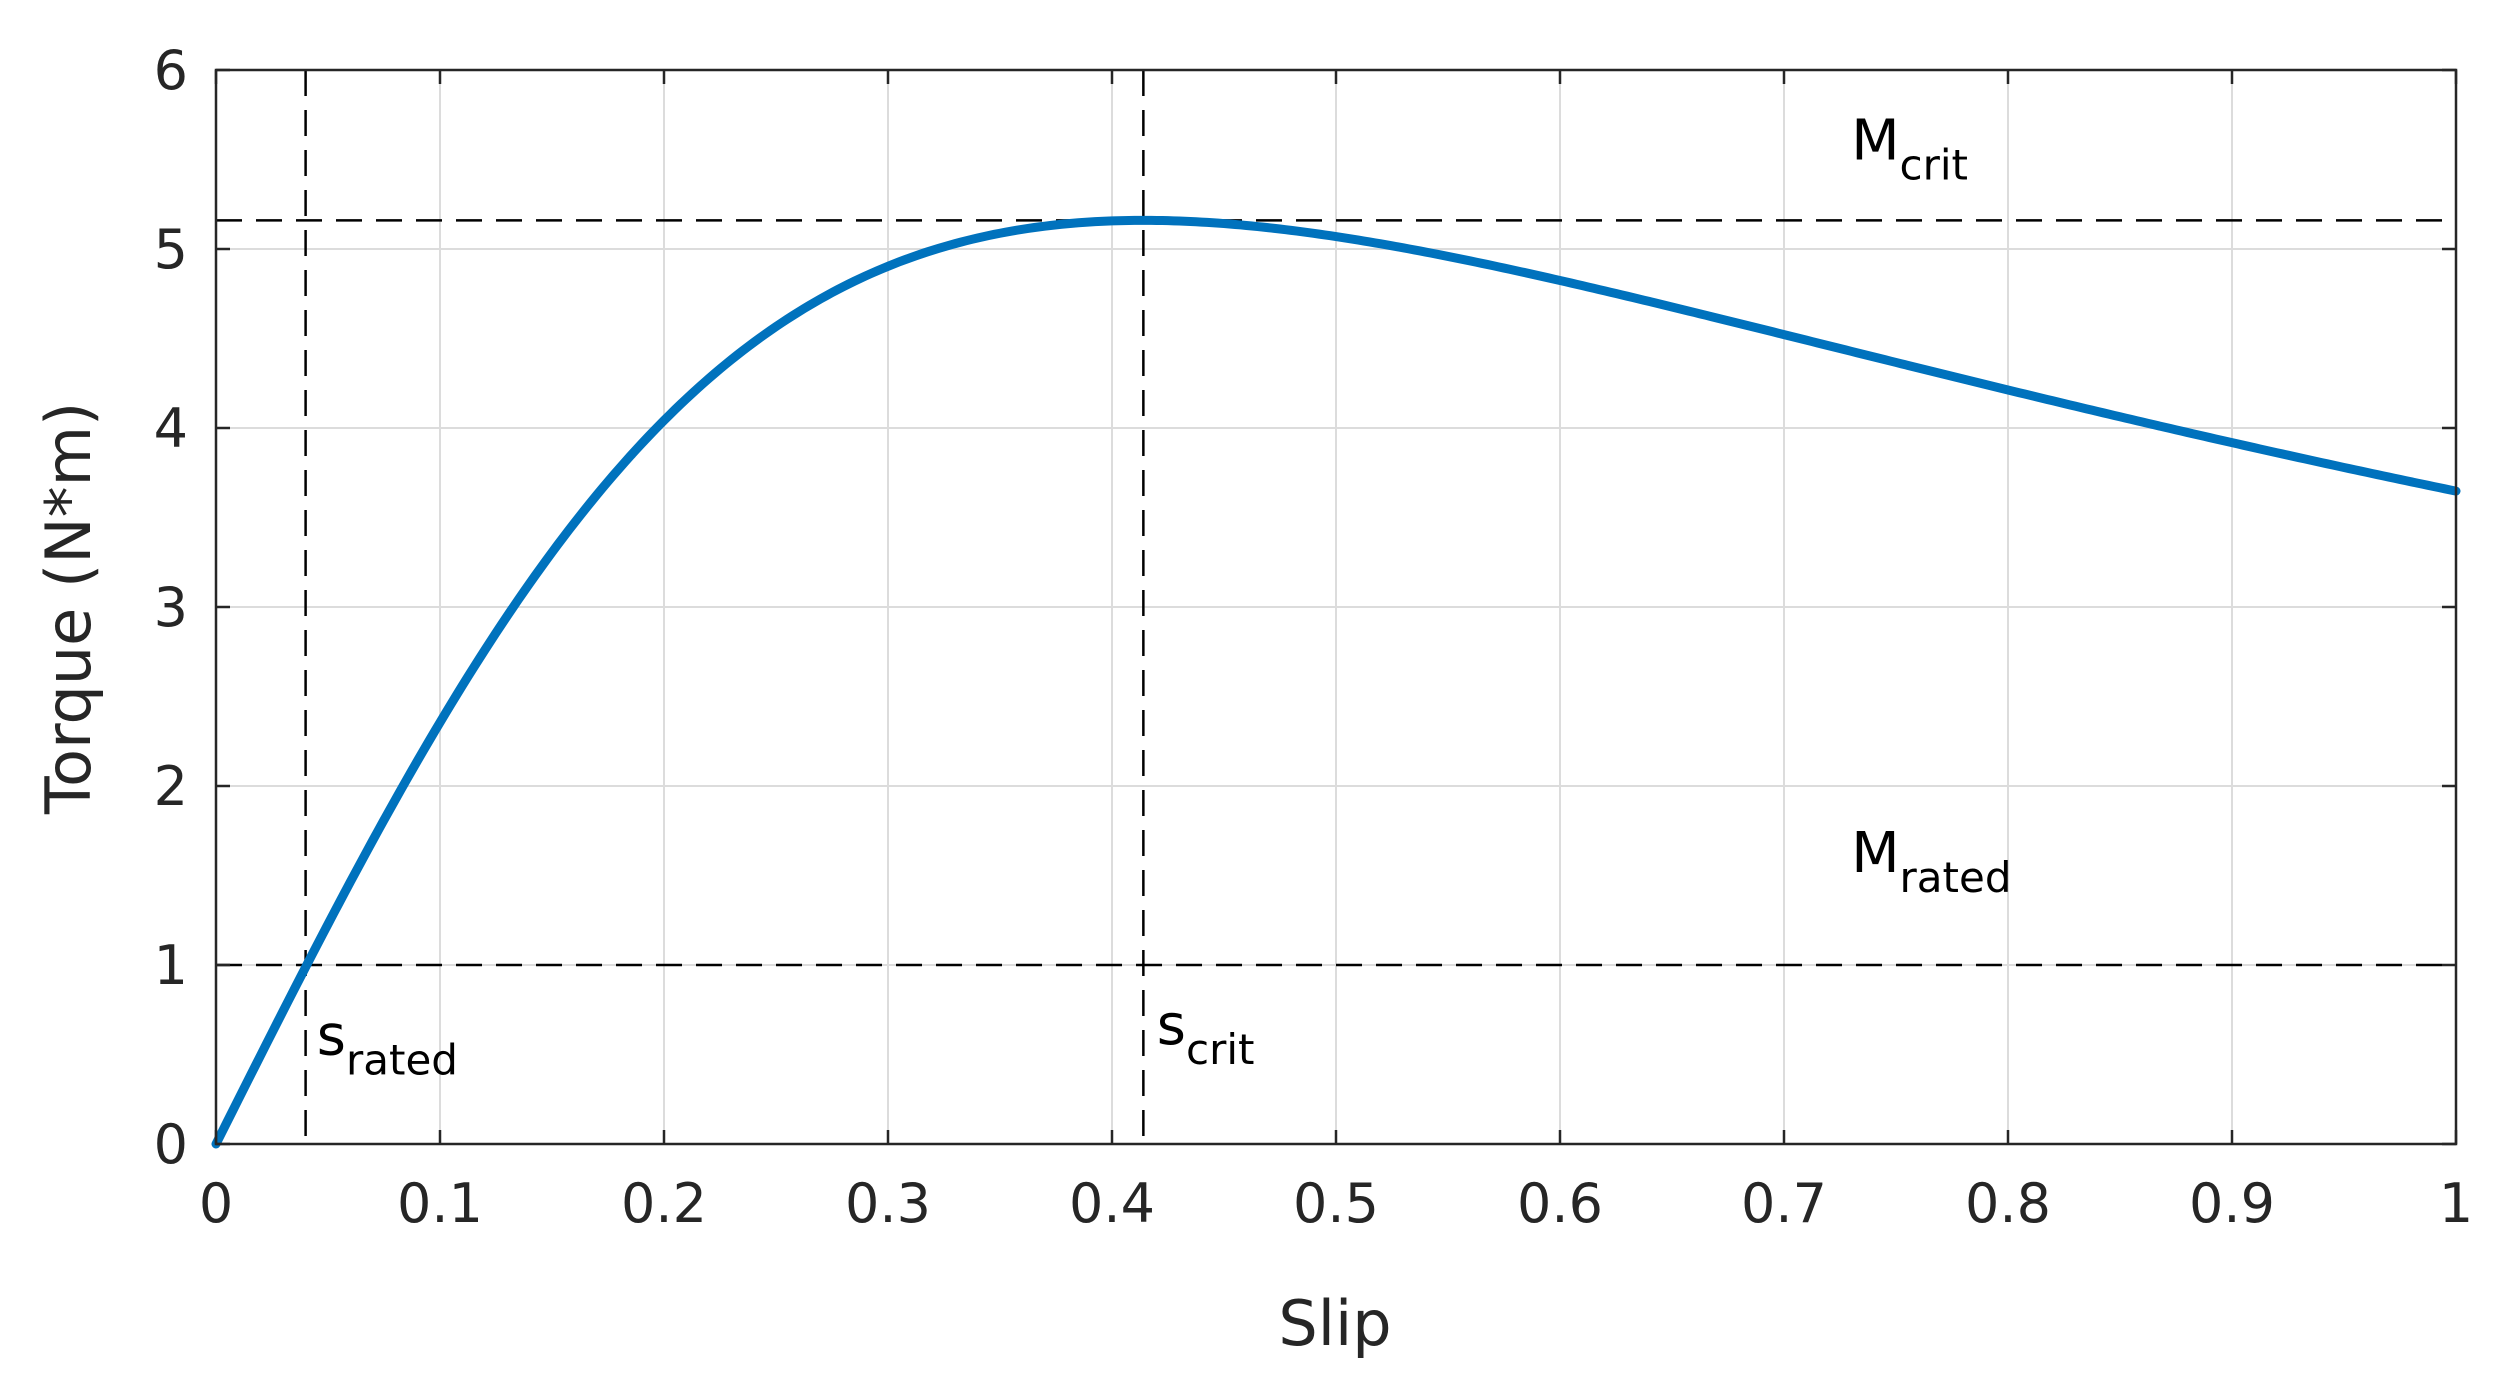 Image resolution: width=2503 pixels, height=1376 pixels. I want to click on x-tick-label: 0.6, so click(1560, 1203).